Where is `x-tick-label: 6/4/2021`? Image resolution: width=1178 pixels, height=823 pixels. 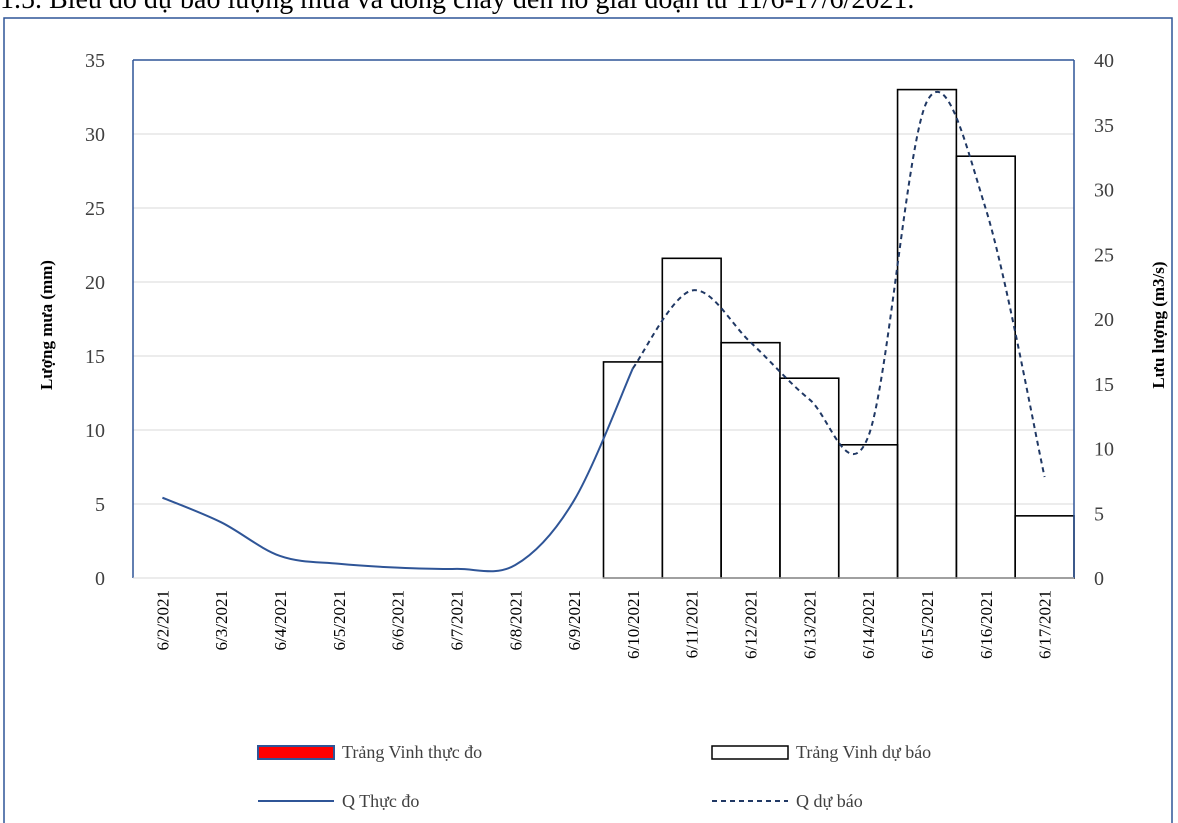 x-tick-label: 6/4/2021 is located at coordinates (280, 620).